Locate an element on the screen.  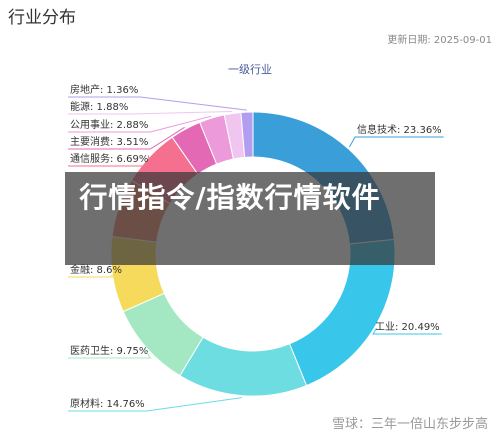
slice-label: 原材料: 14.76% is located at coordinates (107, 403).